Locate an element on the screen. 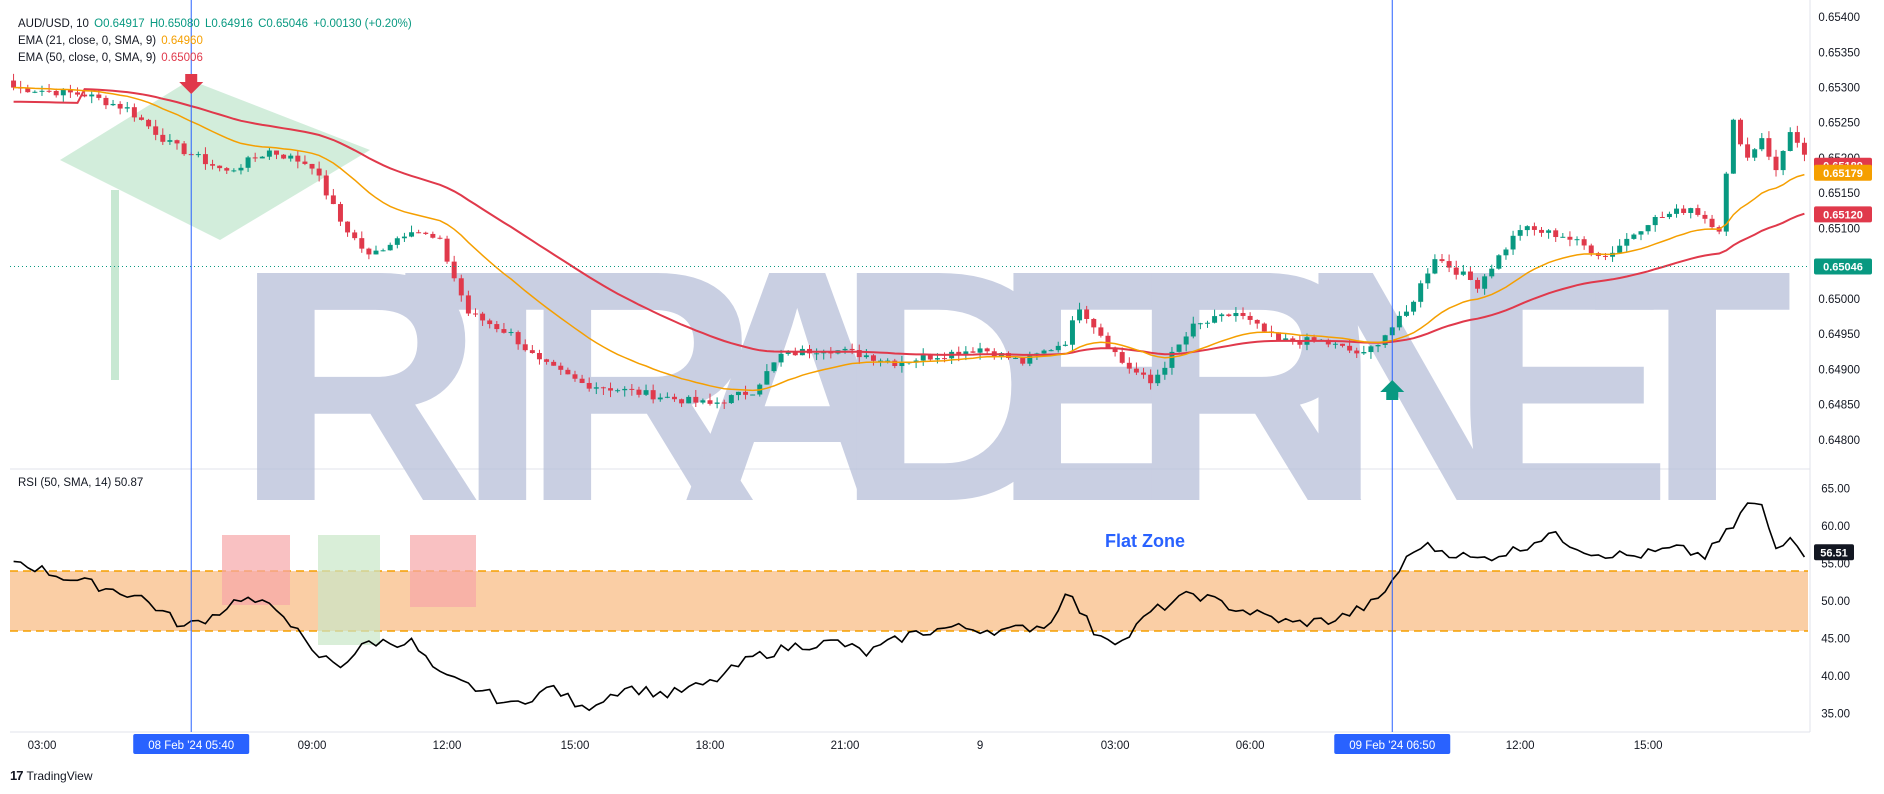  time-tick-label: 09:00 is located at coordinates (312, 746).